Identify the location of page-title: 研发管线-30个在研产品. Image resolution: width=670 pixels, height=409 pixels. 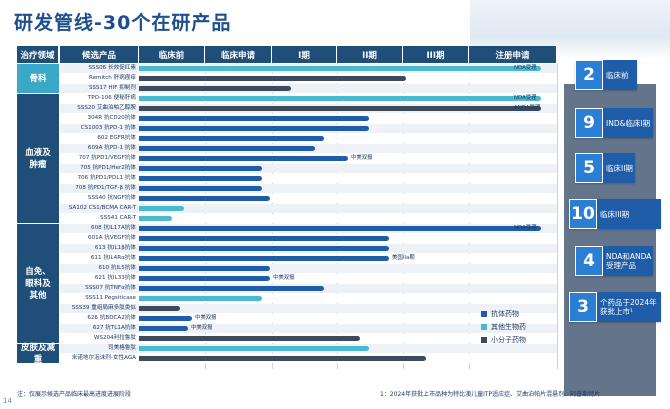
(123, 23).